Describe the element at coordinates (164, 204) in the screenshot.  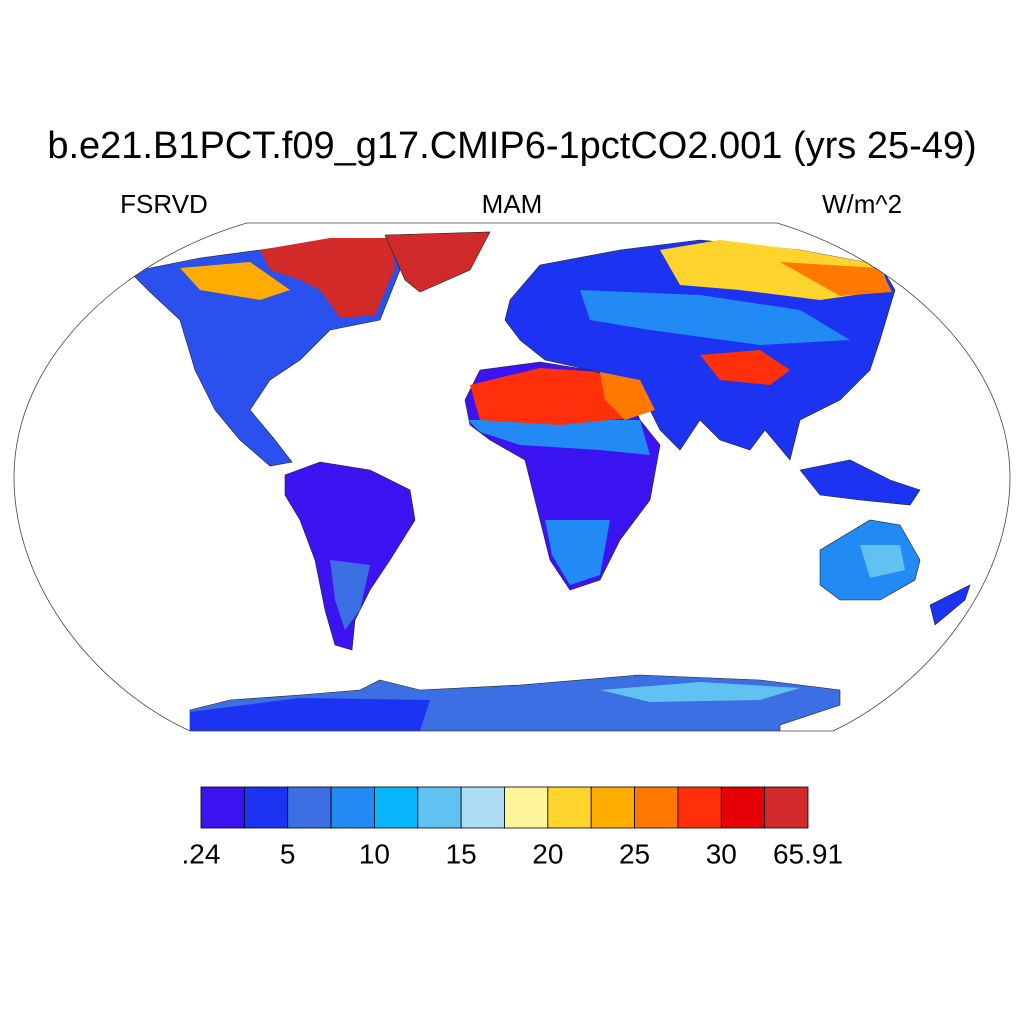
I see `left-string: FSRVD` at that location.